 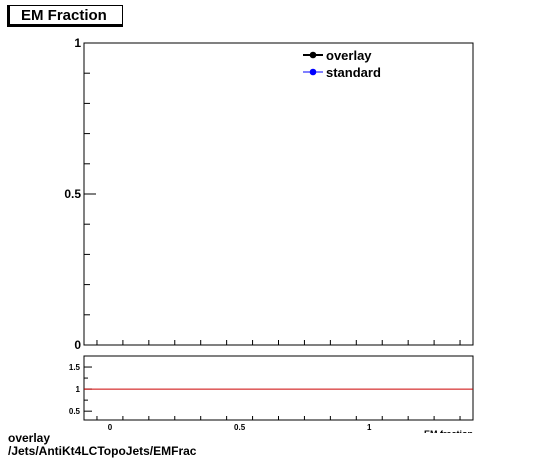 I want to click on footer-line-1: overlay, so click(x=29, y=438).